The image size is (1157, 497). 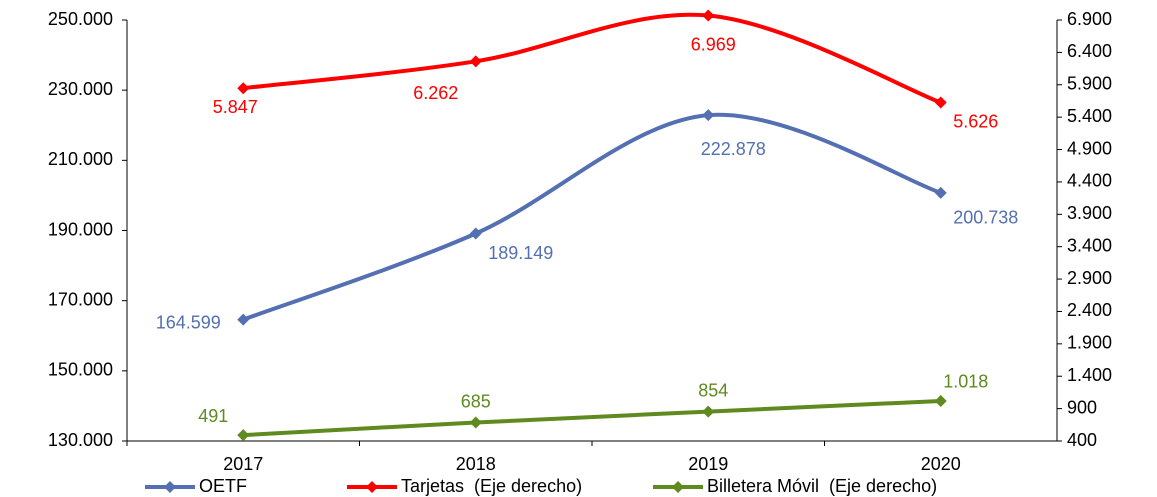 I want to click on y2-tick-label: 4.900, so click(x=1089, y=148).